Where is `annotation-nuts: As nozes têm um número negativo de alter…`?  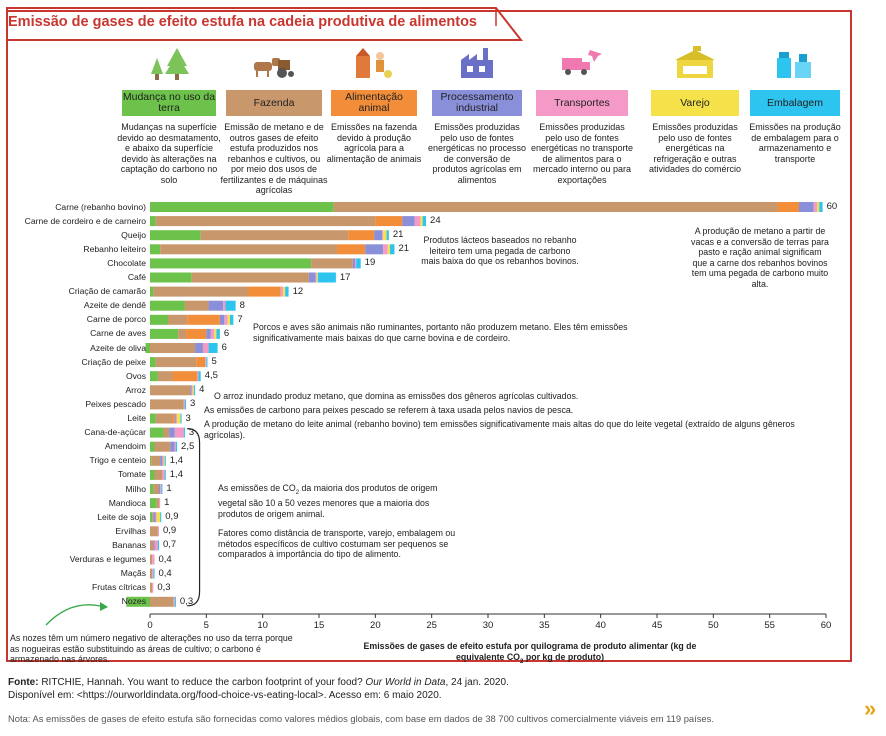 annotation-nuts: As nozes têm um número negativo de alter… is located at coordinates (151, 648).